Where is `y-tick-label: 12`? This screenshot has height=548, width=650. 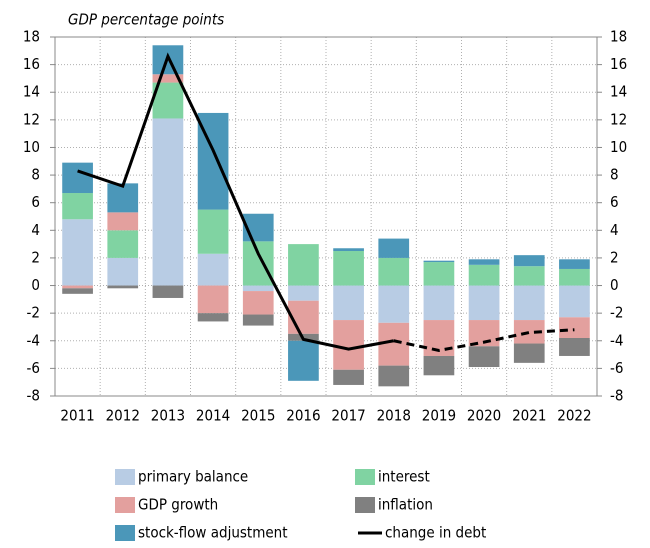 y-tick-label: 12 is located at coordinates (31, 119).